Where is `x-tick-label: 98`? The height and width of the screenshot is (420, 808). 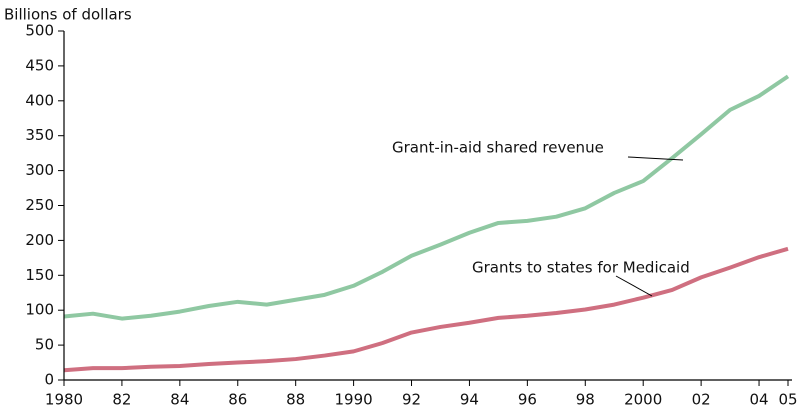 x-tick-label: 98 is located at coordinates (585, 400).